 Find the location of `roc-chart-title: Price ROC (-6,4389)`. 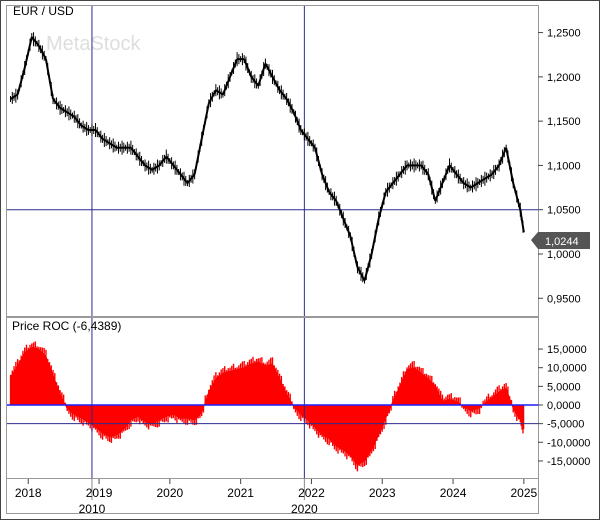

roc-chart-title: Price ROC (-6,4389) is located at coordinates (66, 326).